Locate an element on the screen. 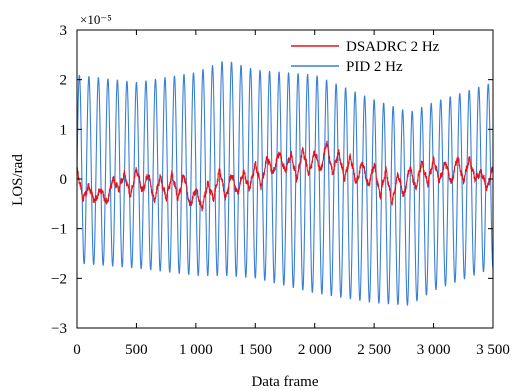 The image size is (520, 391). y-tick-label: −2 is located at coordinates (59, 279).